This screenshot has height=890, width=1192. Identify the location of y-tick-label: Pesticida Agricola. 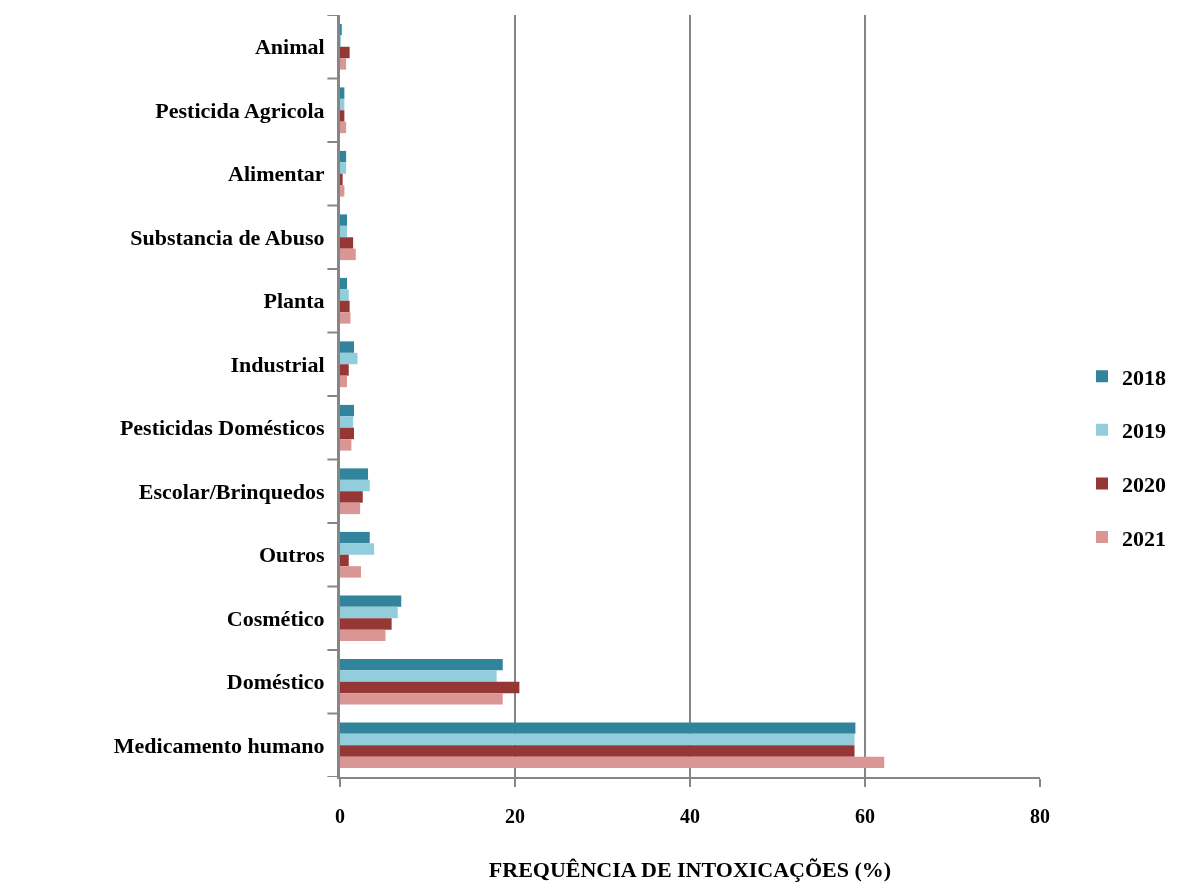
(240, 110).